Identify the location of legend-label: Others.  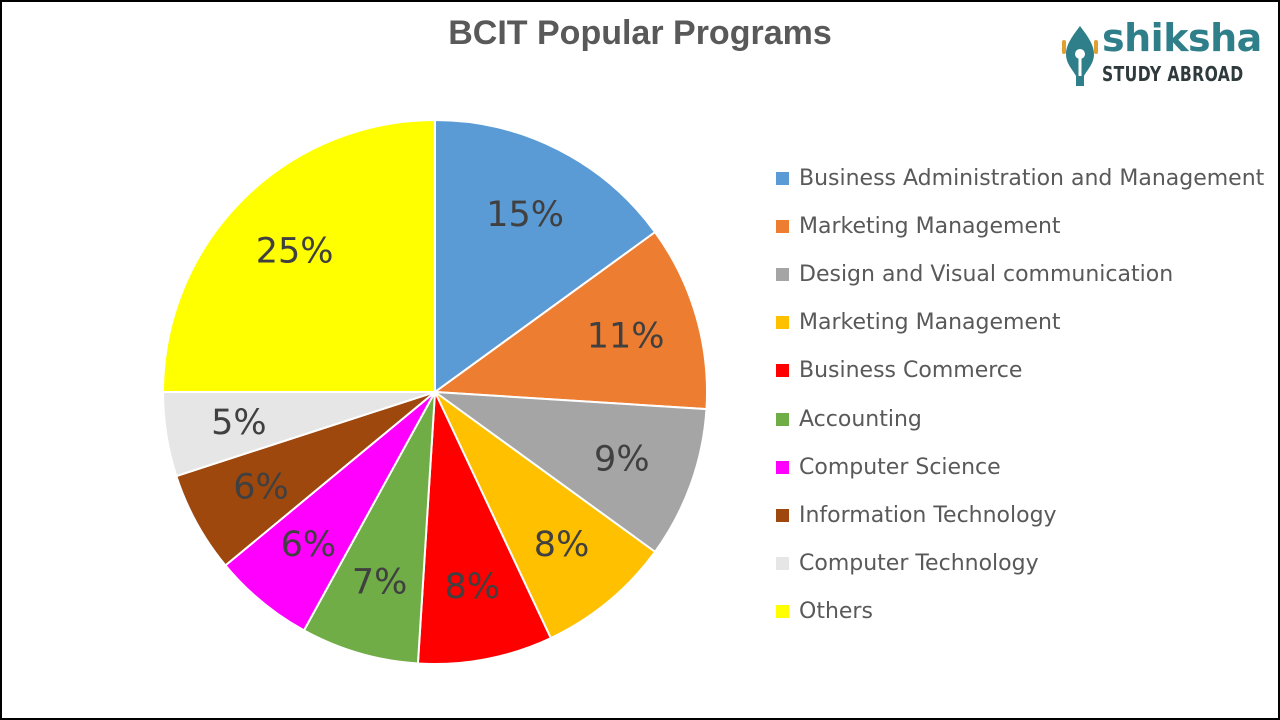
(836, 612).